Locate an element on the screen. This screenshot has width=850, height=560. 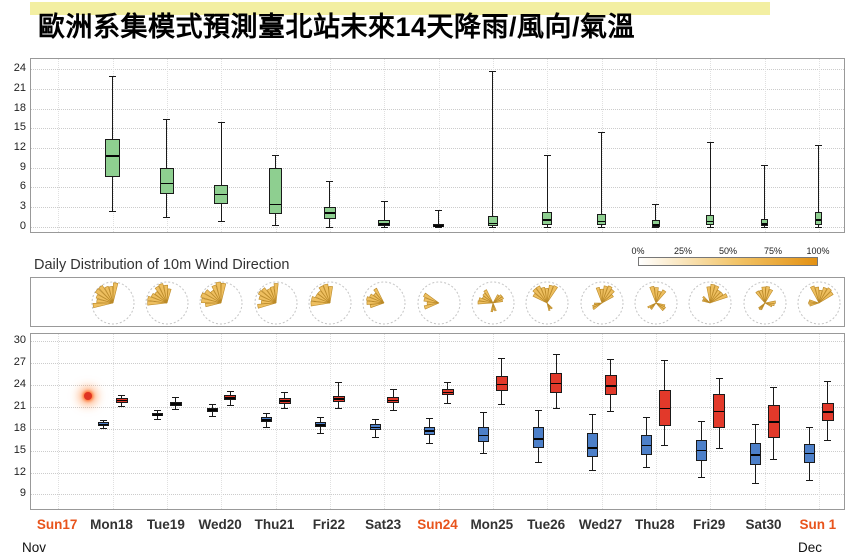
y-tick-label: 18 is located at coordinates (19, 427).